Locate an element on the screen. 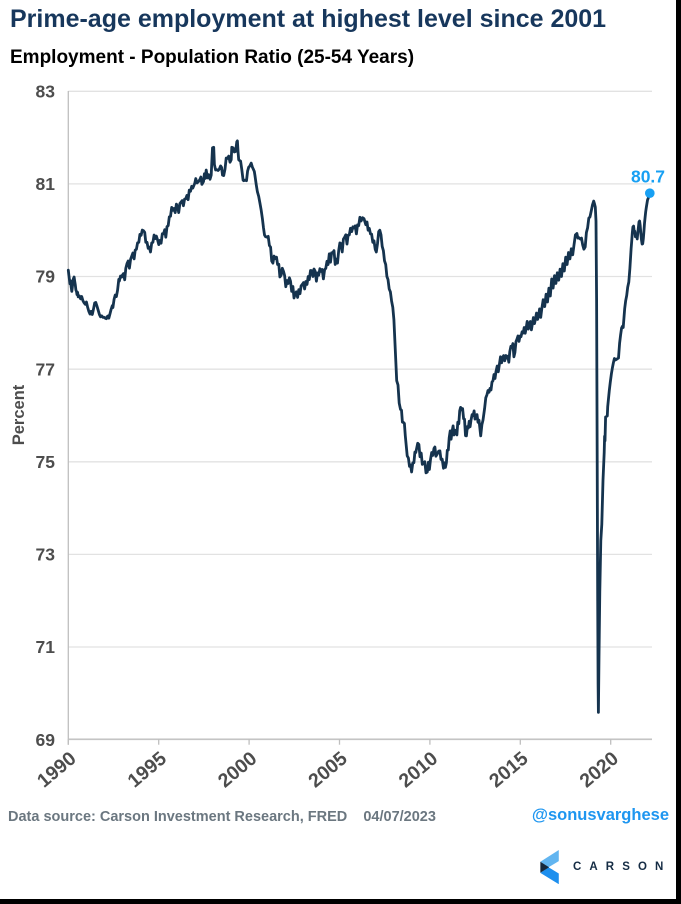 This screenshot has height=904, width=681. svg-text: 2015 is located at coordinates (508, 769).